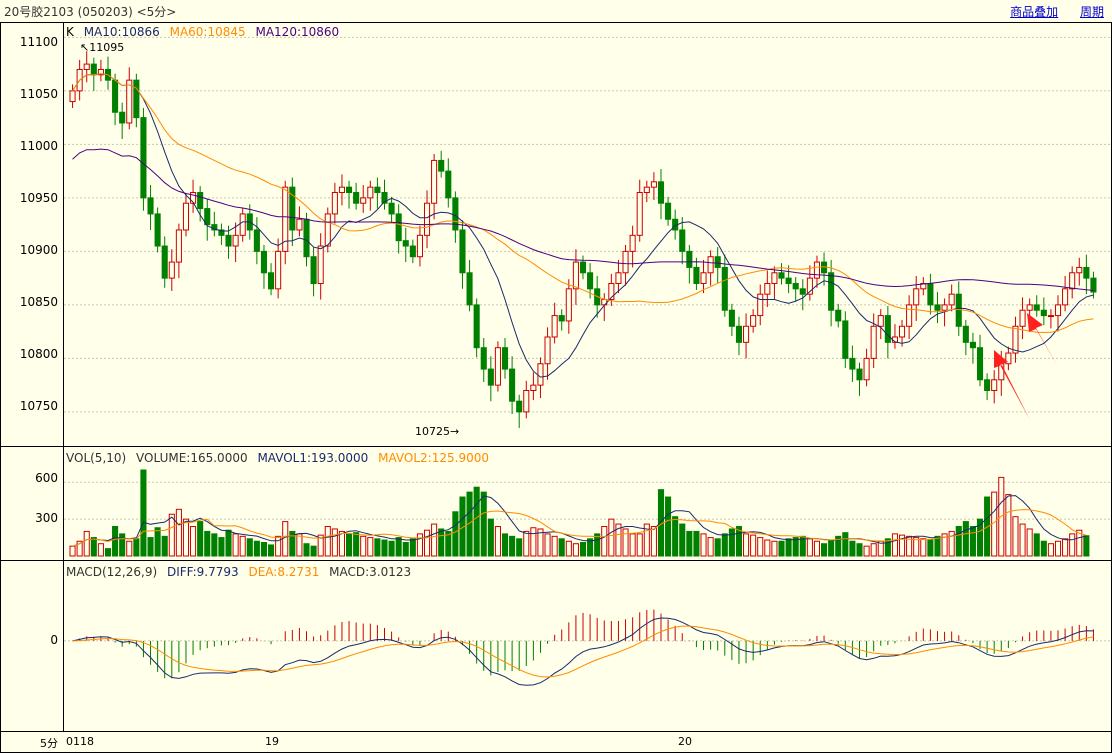 This screenshot has height=753, width=1112. Describe the element at coordinates (583, 651) in the screenshot. I see `dea-line` at that location.